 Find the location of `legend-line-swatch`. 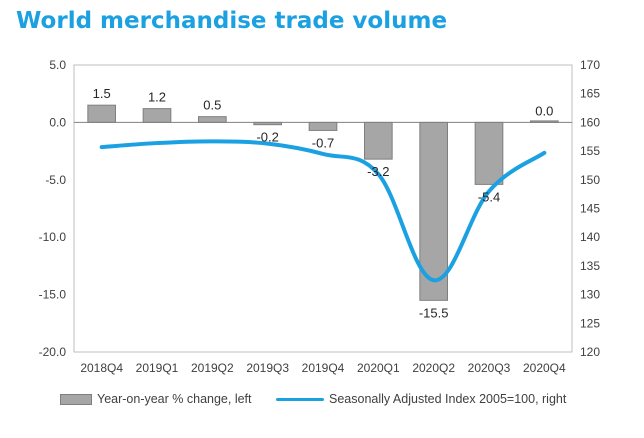

legend-line-swatch is located at coordinates (300, 399).